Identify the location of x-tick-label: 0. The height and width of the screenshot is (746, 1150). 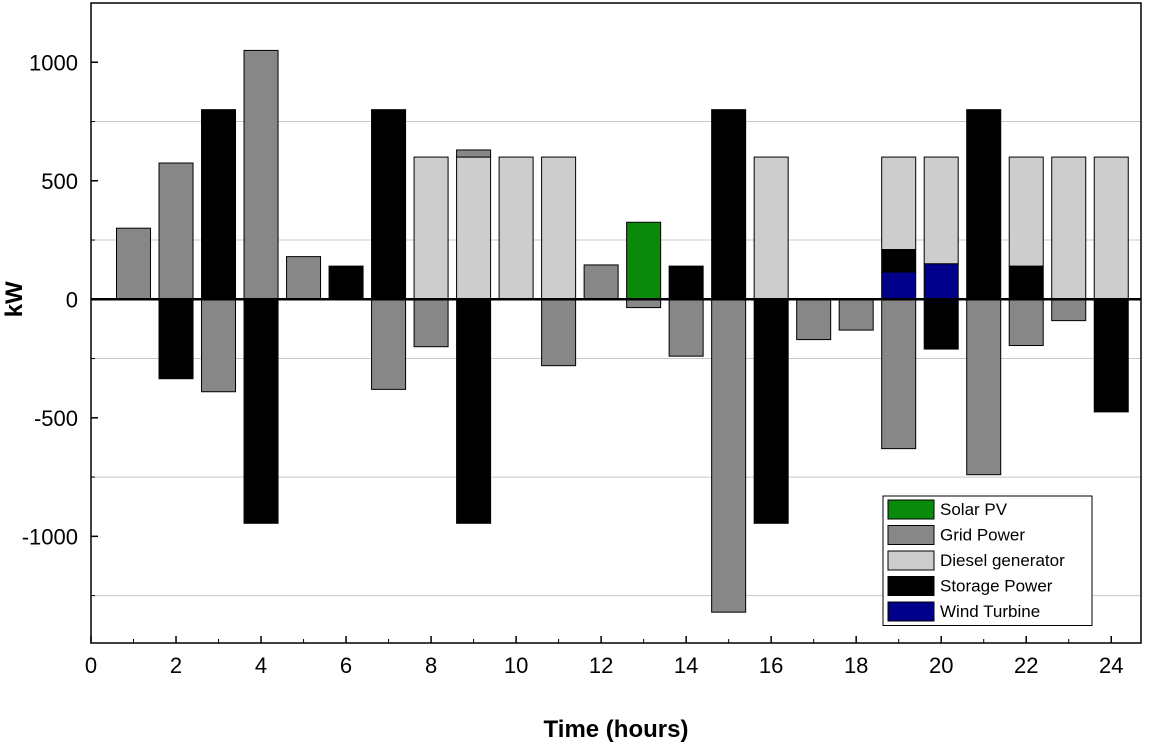
(91, 665).